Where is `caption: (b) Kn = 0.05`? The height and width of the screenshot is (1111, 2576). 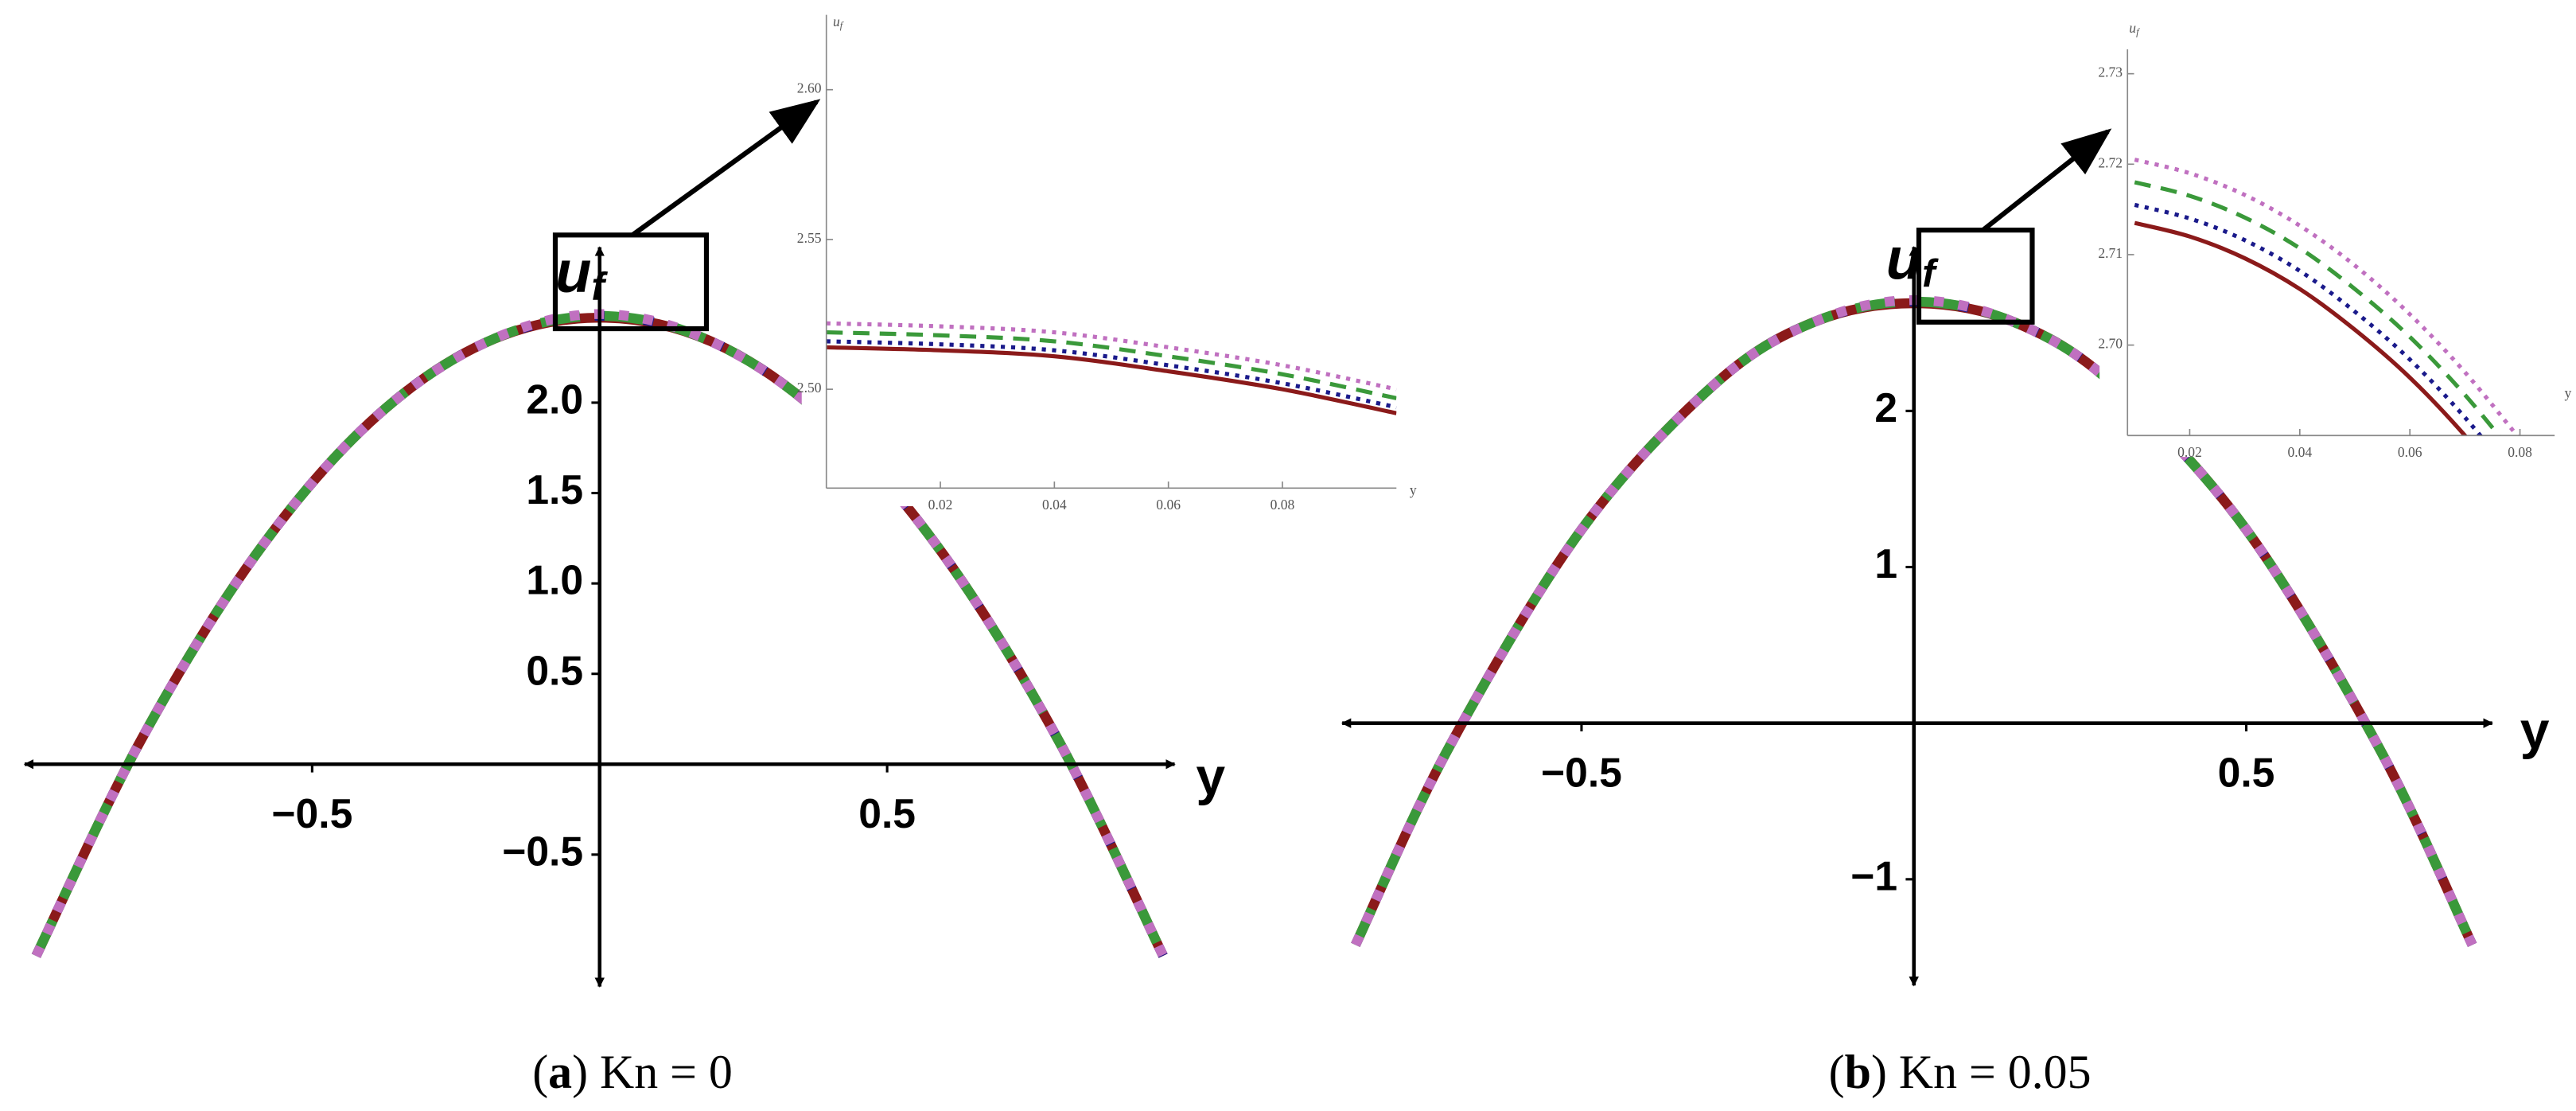
caption: (b) Kn = 0.05 is located at coordinates (1961, 1072).